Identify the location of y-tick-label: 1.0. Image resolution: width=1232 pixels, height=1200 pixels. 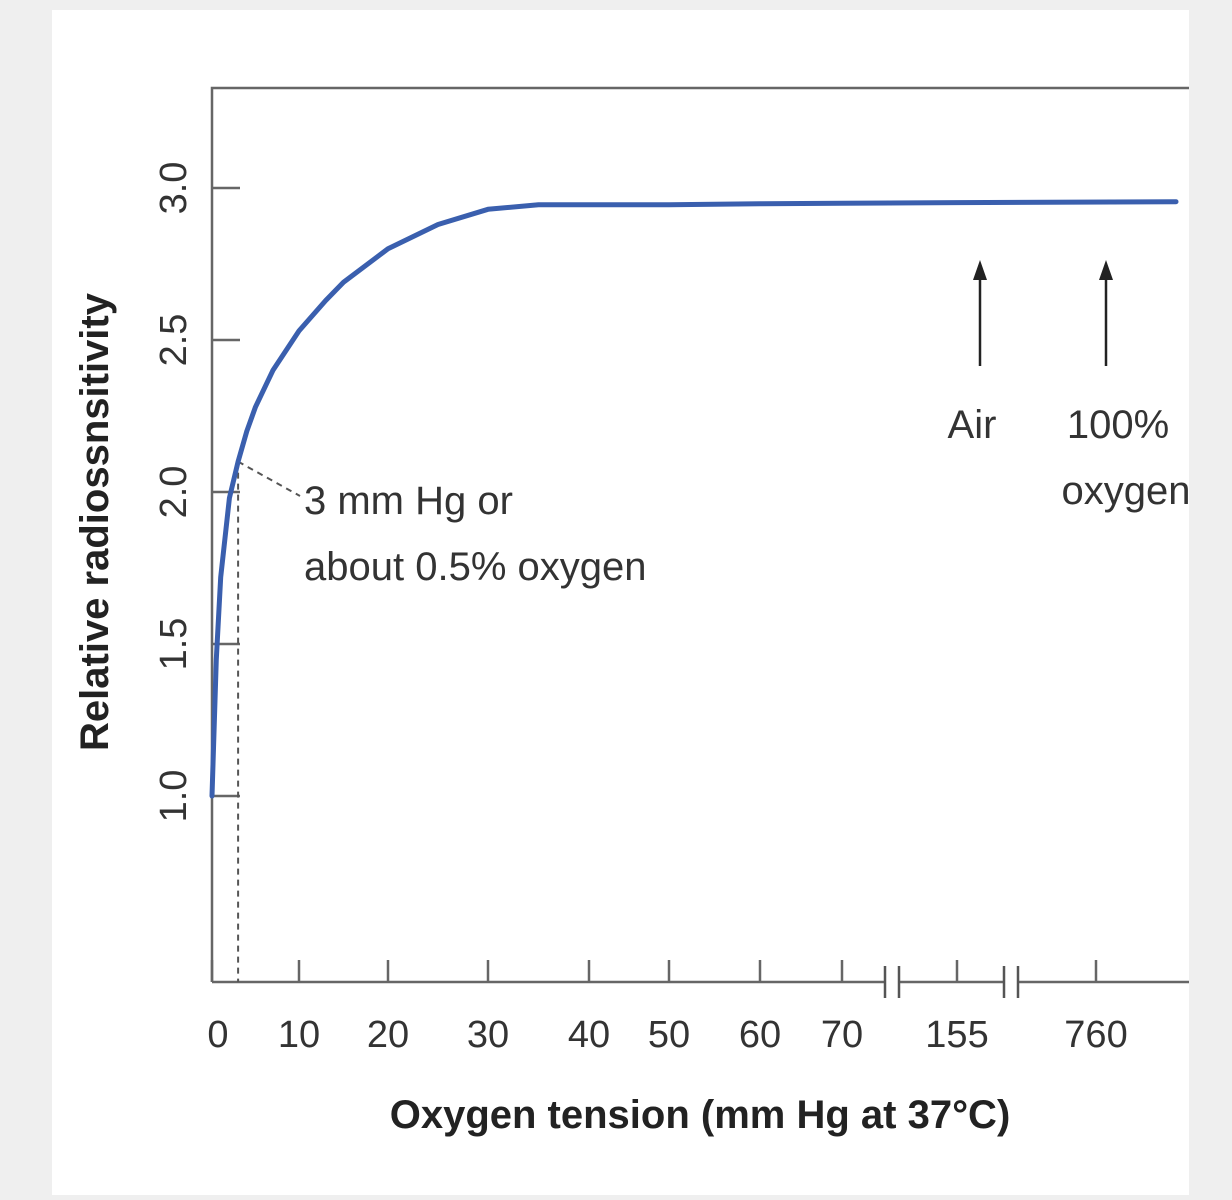
(174, 796).